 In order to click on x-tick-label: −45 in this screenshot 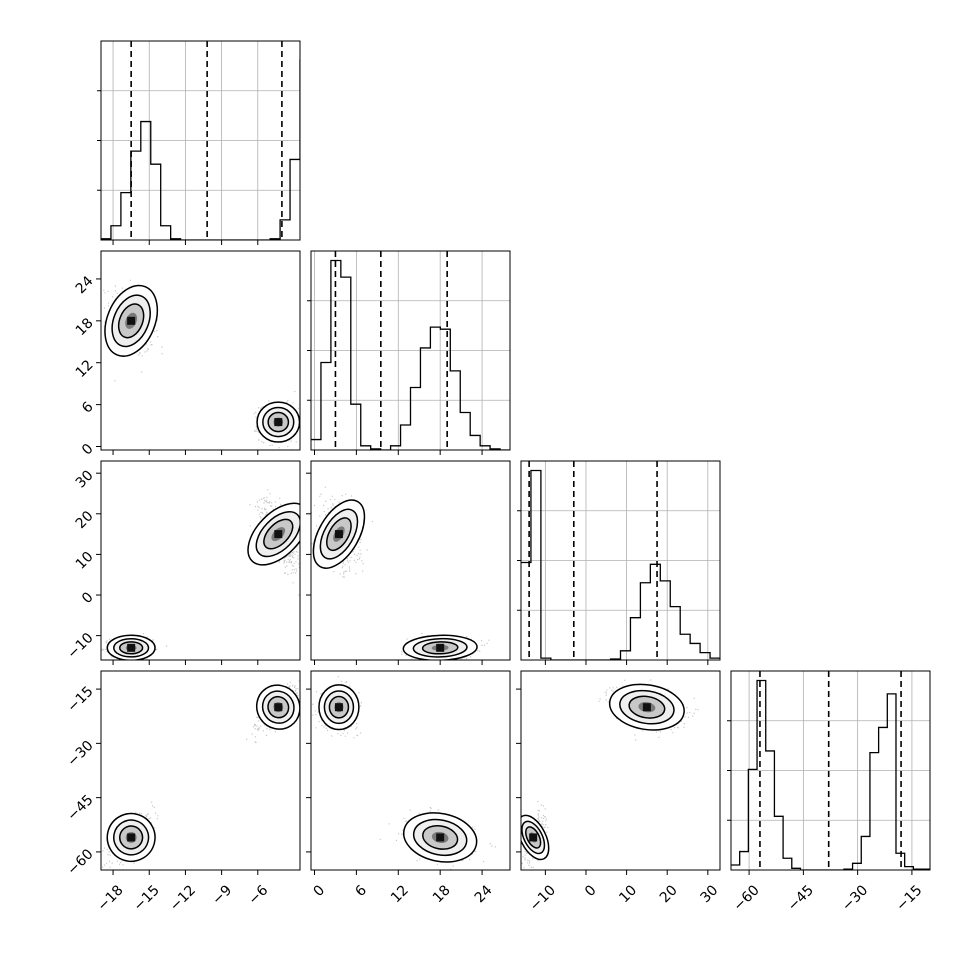, I will do `click(801, 898)`.